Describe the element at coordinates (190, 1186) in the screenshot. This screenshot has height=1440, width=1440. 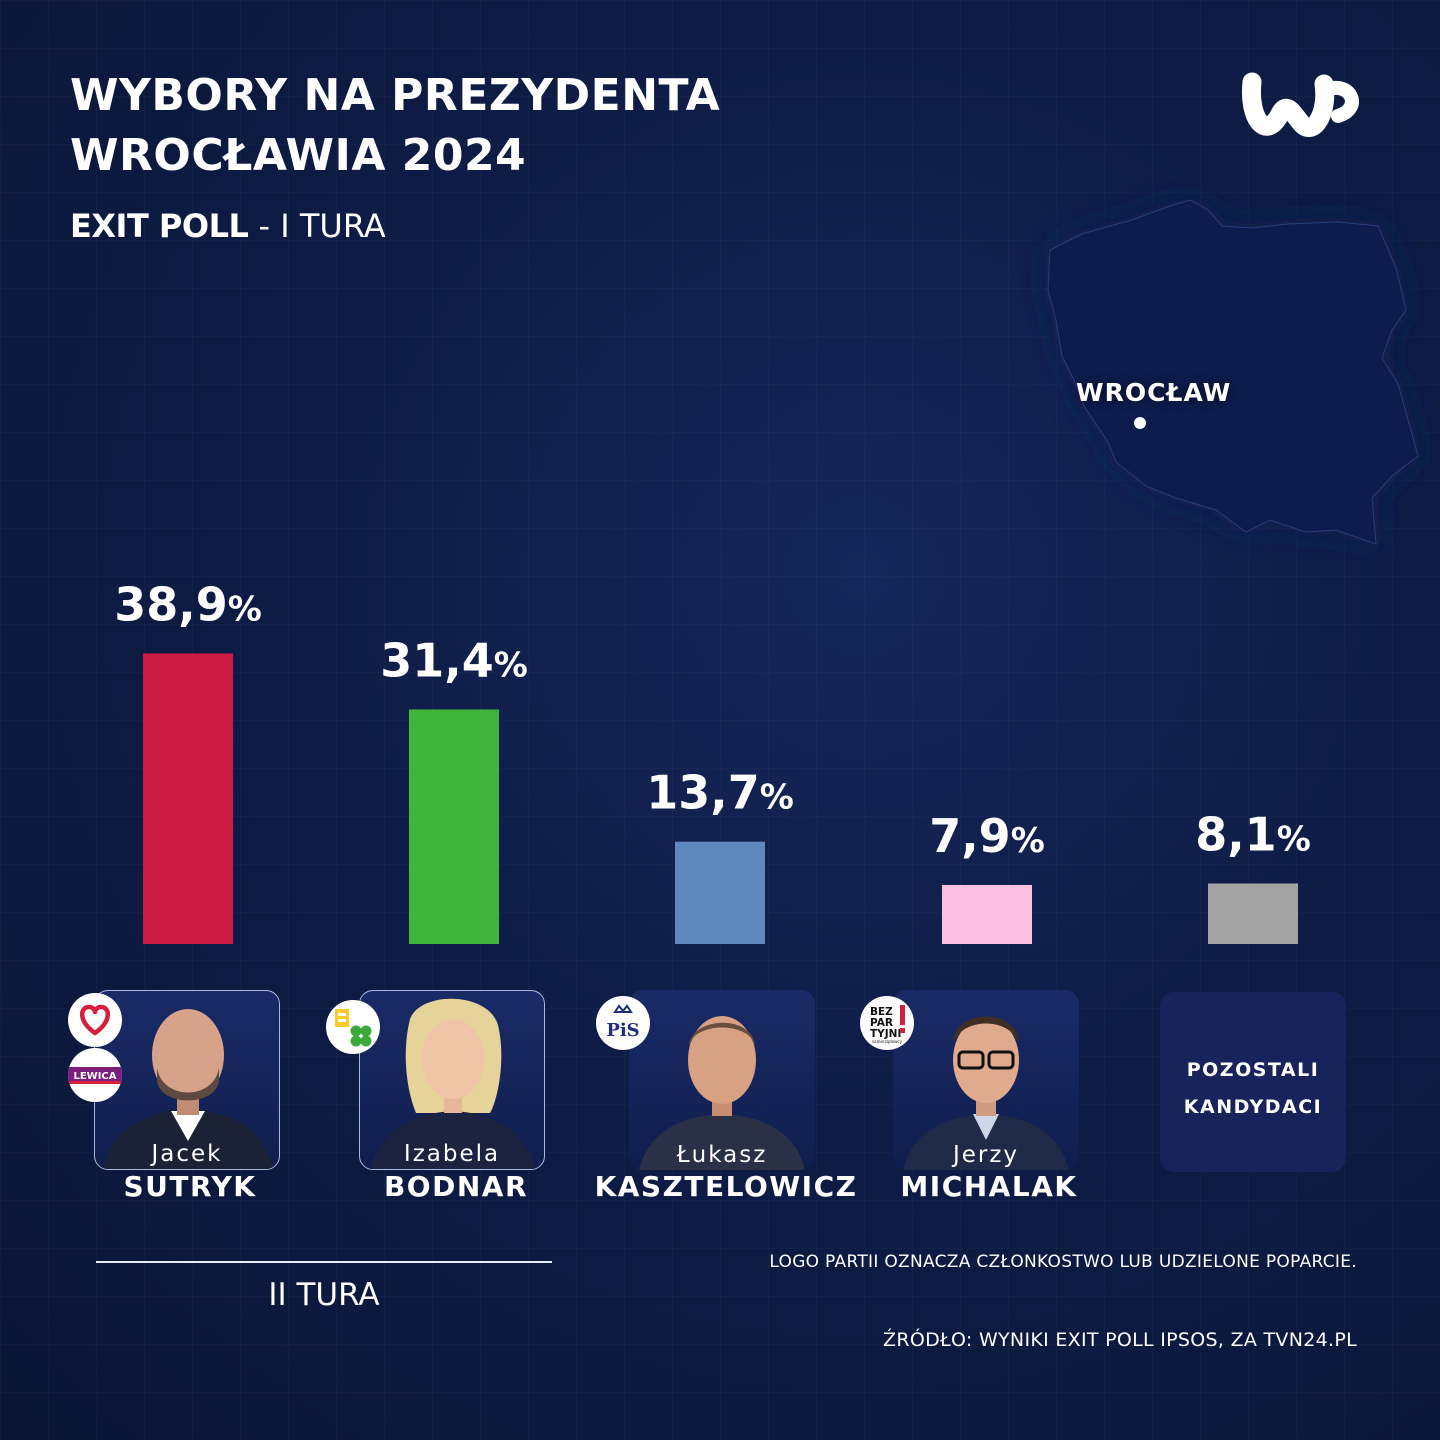
I see `candidate-last-name: SUTRYK` at that location.